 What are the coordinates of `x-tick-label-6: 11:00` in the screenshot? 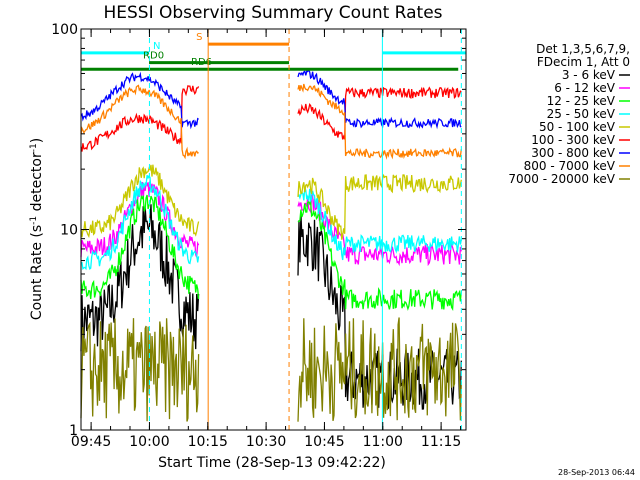 It's located at (383, 442).